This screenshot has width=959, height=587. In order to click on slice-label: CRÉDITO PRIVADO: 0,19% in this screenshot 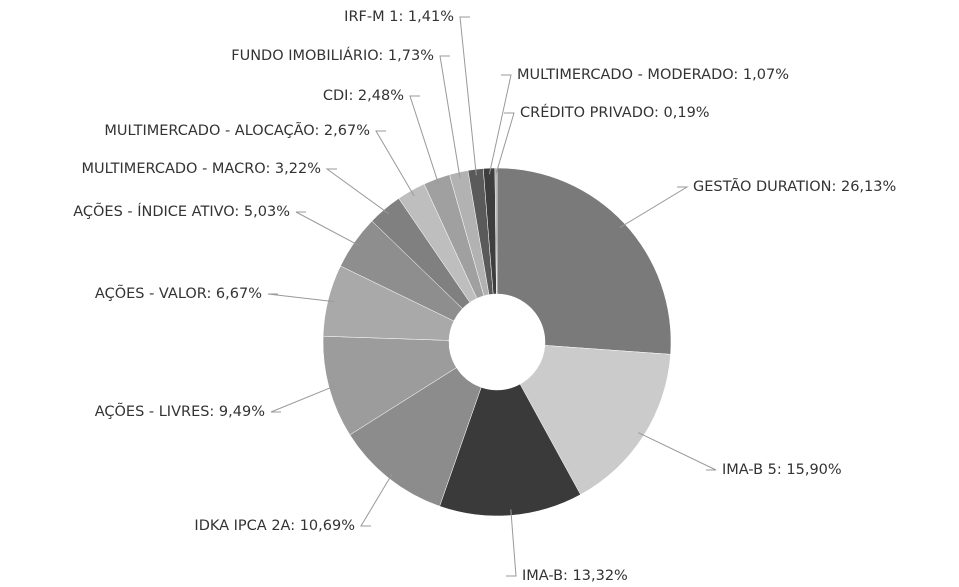, I will do `click(615, 112)`.